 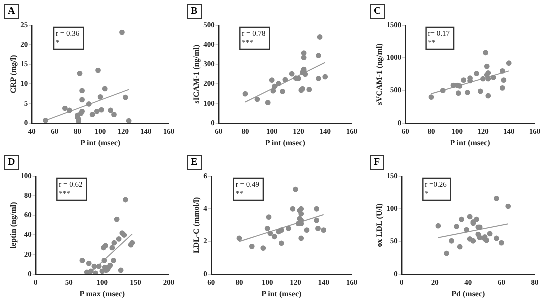 What do you see at coordinates (379, 225) in the screenshot?
I see `y-axis-title: ox LDL (U/l)` at bounding box center [379, 225].